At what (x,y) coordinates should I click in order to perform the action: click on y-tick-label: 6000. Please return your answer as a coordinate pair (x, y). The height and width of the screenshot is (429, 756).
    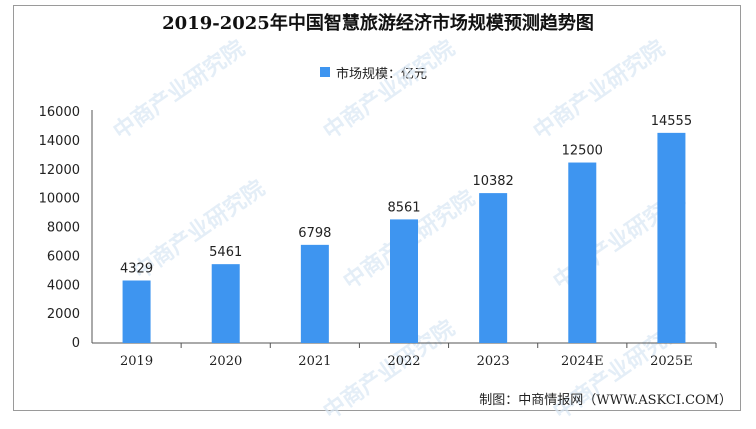
    Looking at the image, I should click on (63, 256).